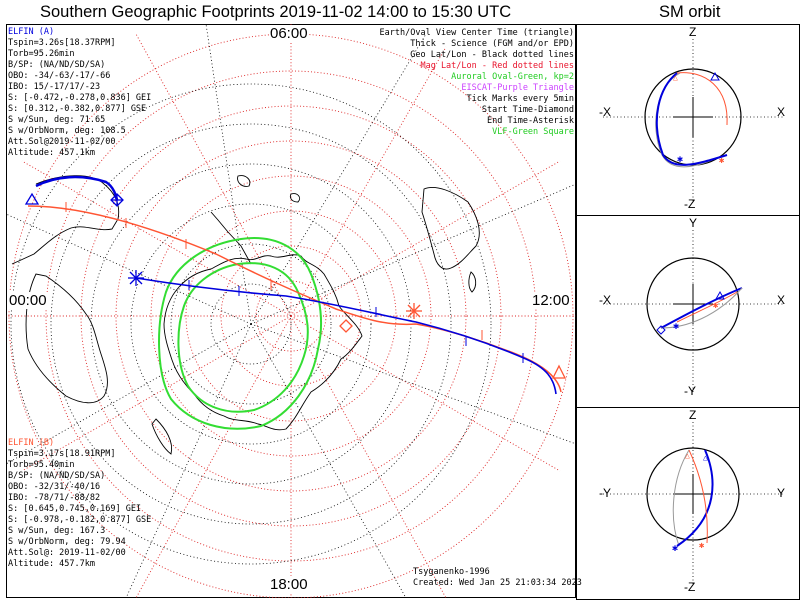 The width and height of the screenshot is (800, 600). I want to click on elfin-a-line: IBO: 15/-17/17/-23, so click(54, 87).